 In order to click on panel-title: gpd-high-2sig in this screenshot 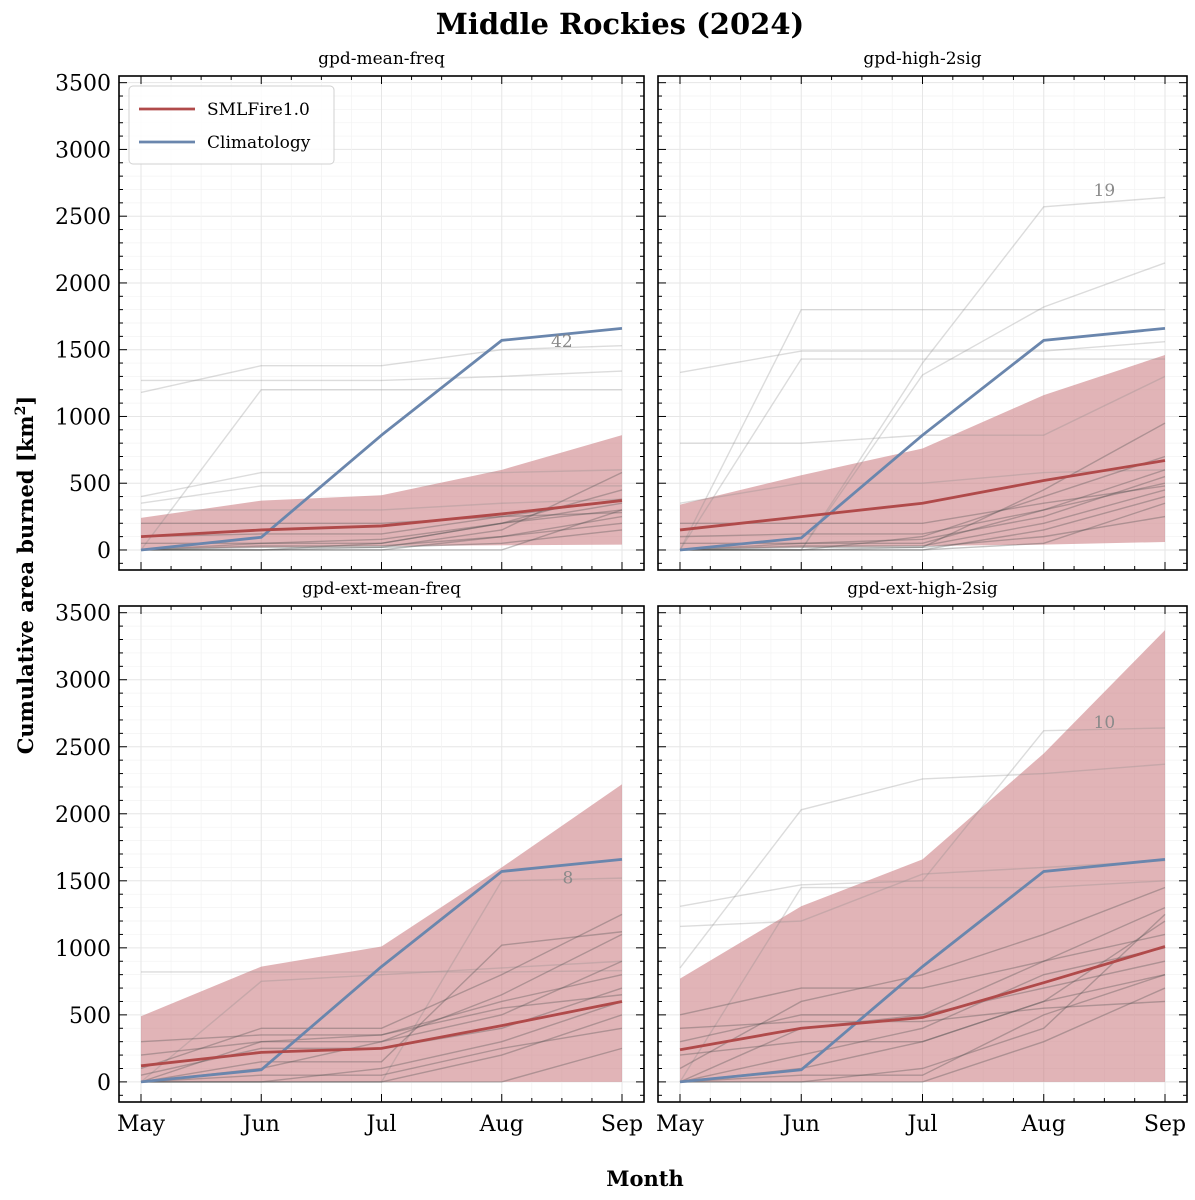, I will do `click(922, 59)`.